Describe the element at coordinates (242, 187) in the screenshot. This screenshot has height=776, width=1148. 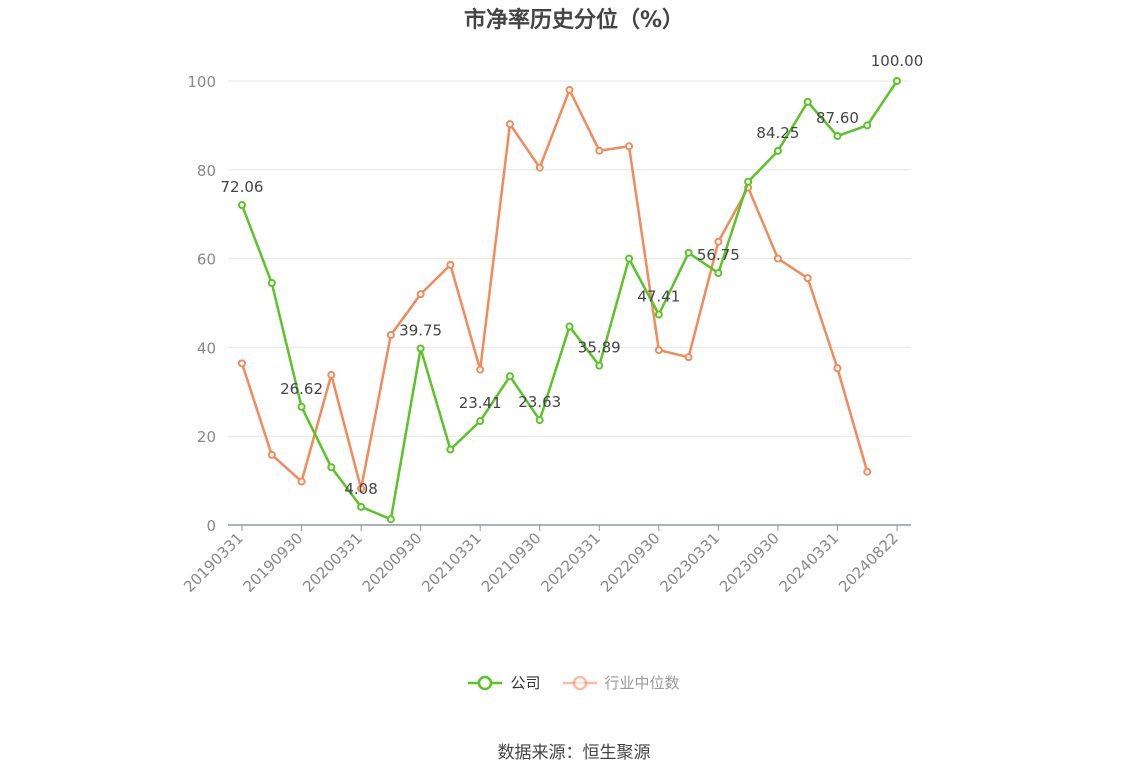
I see `data-label: 72.06` at that location.